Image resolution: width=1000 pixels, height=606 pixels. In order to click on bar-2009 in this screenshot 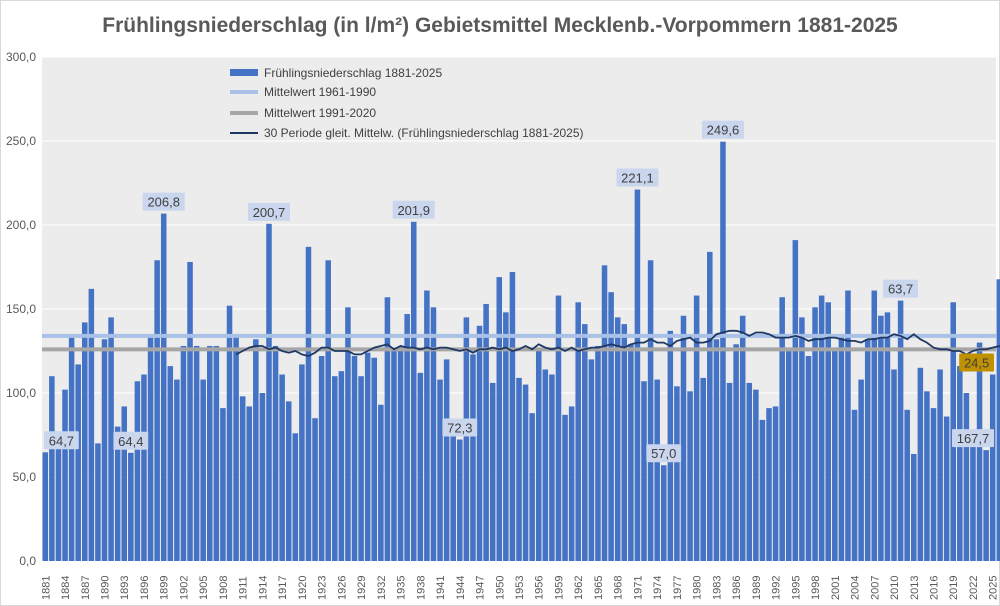, I will do `click(887, 436)`.